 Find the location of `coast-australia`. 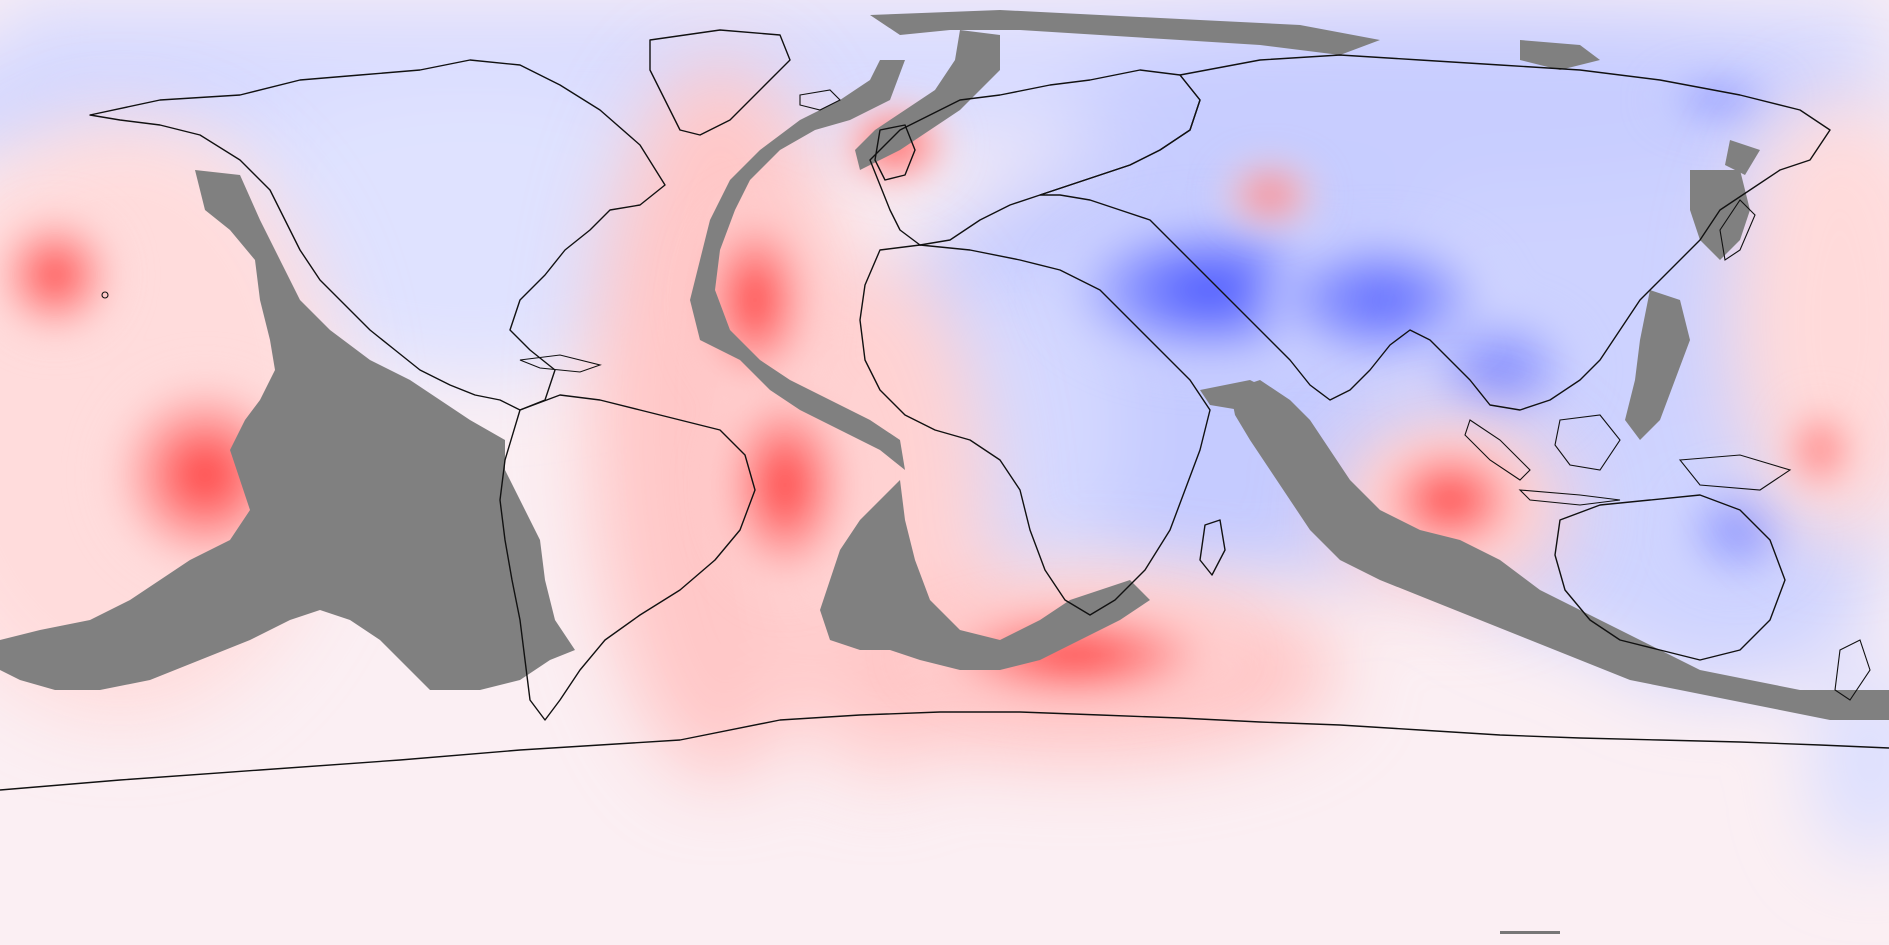

coast-australia is located at coordinates (1670, 577).